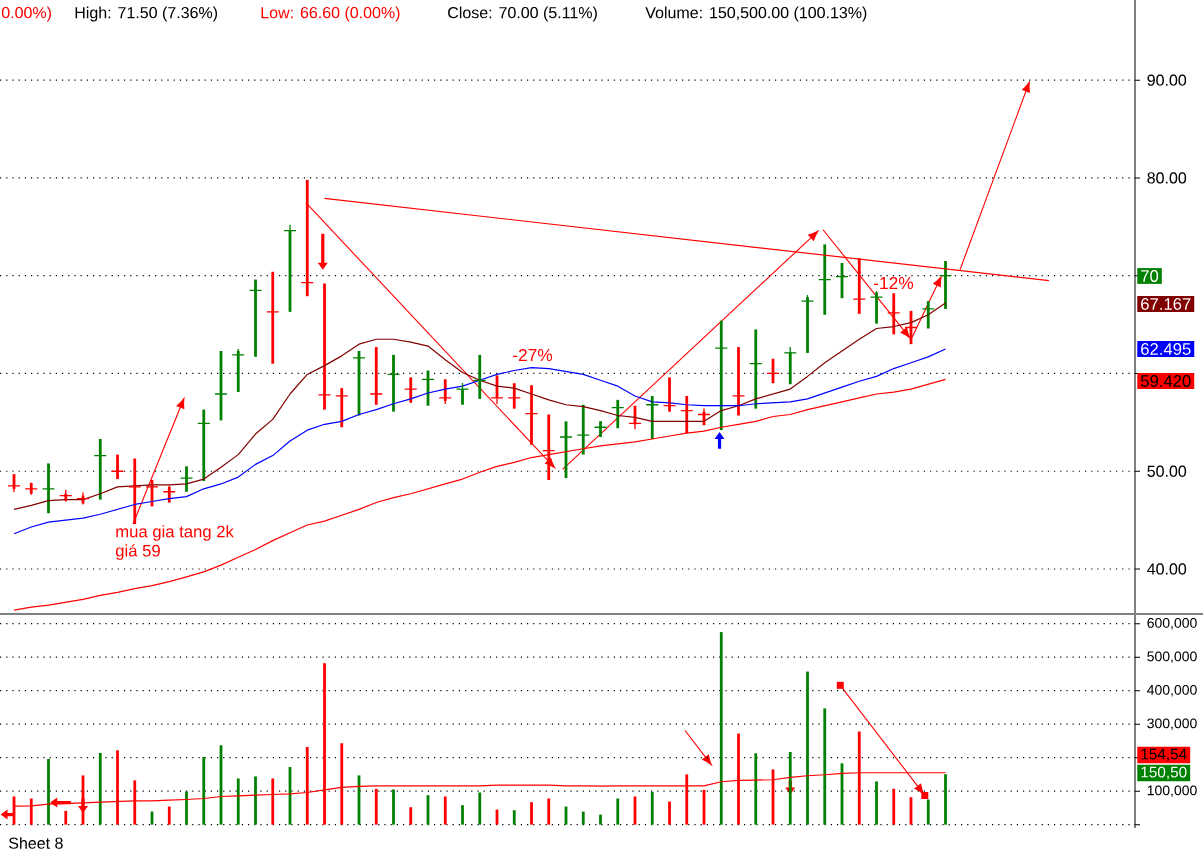 This screenshot has height=852, width=1203. Describe the element at coordinates (137, 552) in the screenshot. I see `annotation: giá 59` at that location.